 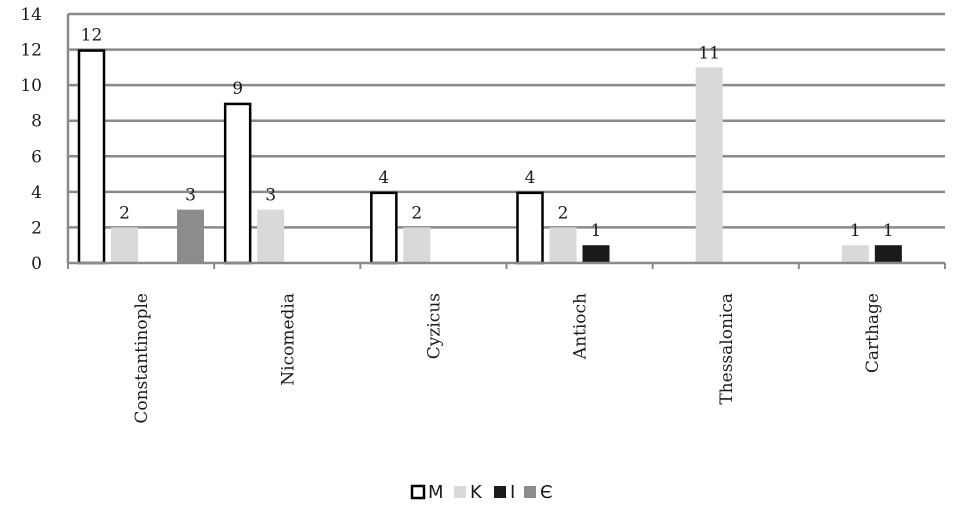 What do you see at coordinates (288, 339) in the screenshot?
I see `x-tick-label: Nicomedia` at bounding box center [288, 339].